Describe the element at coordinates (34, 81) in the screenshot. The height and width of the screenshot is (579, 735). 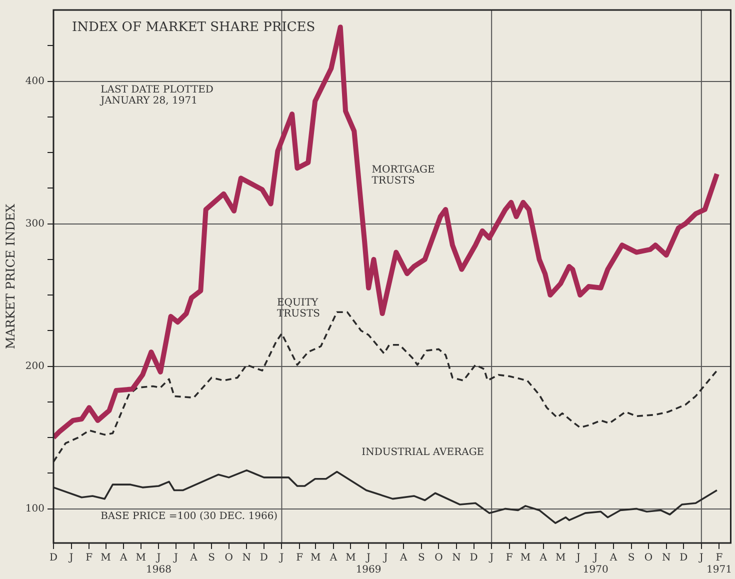
I see `y-tick-label: 400` at that location.